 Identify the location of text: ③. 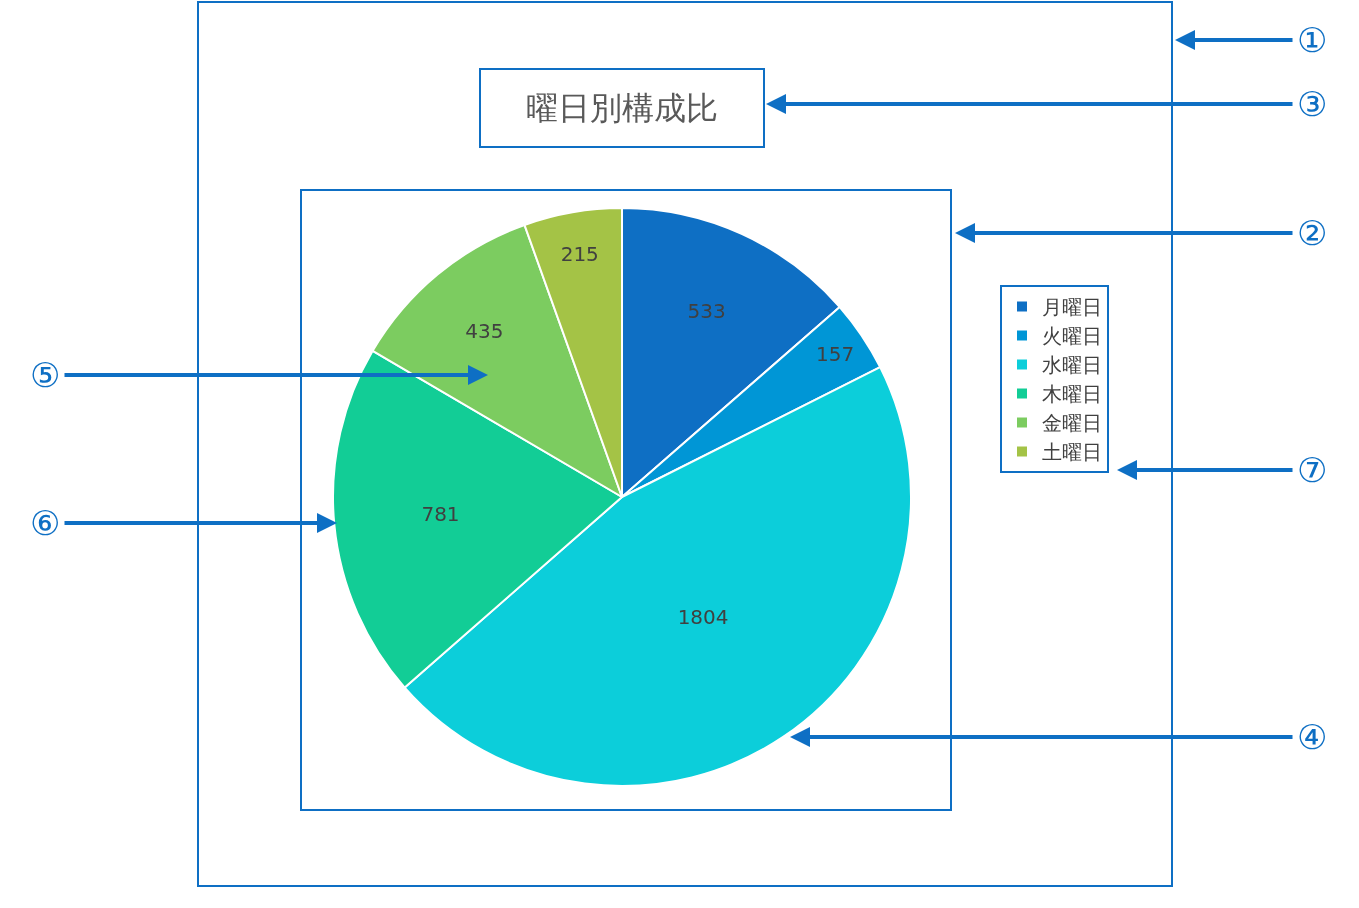
(1312, 104).